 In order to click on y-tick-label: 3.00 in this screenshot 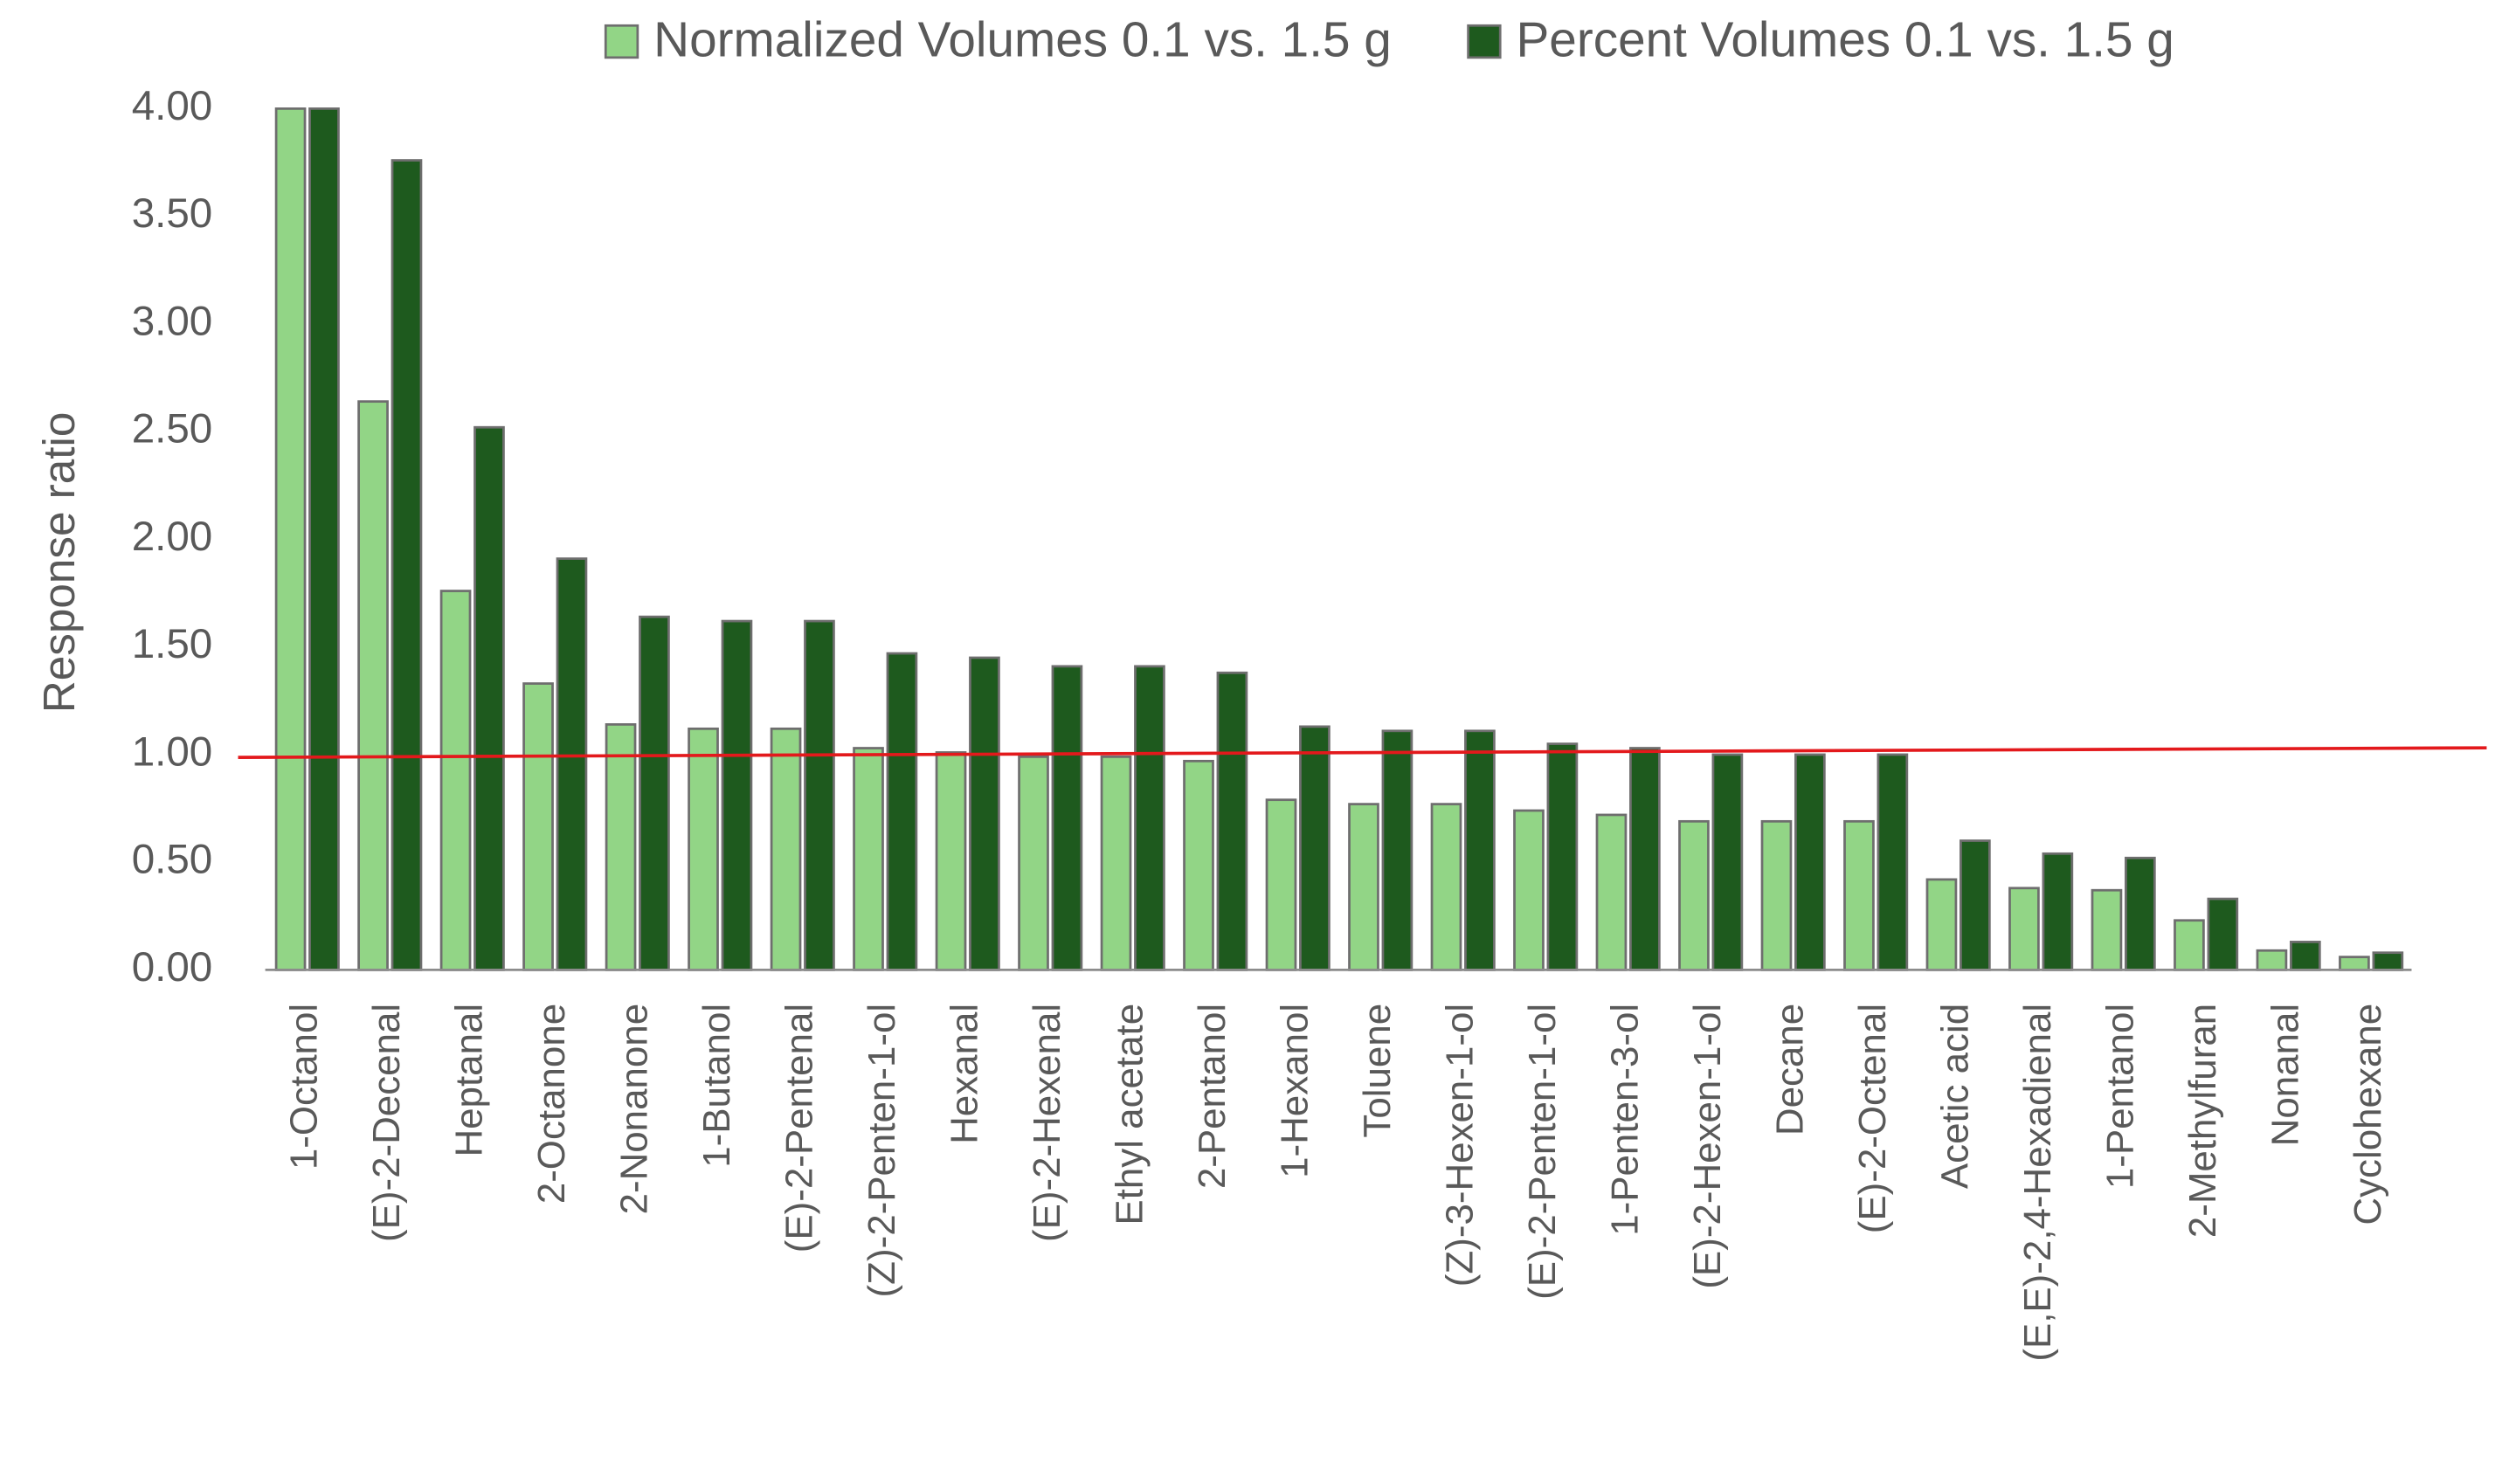, I will do `click(172, 321)`.